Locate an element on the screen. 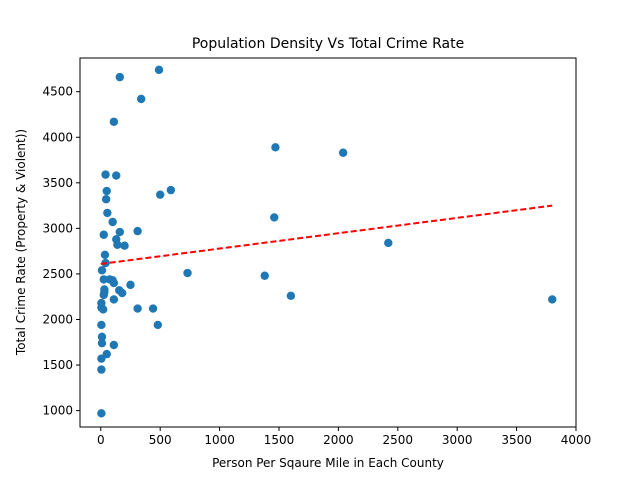 The image size is (640, 480). y-tick-label: 1000 is located at coordinates (57, 411).